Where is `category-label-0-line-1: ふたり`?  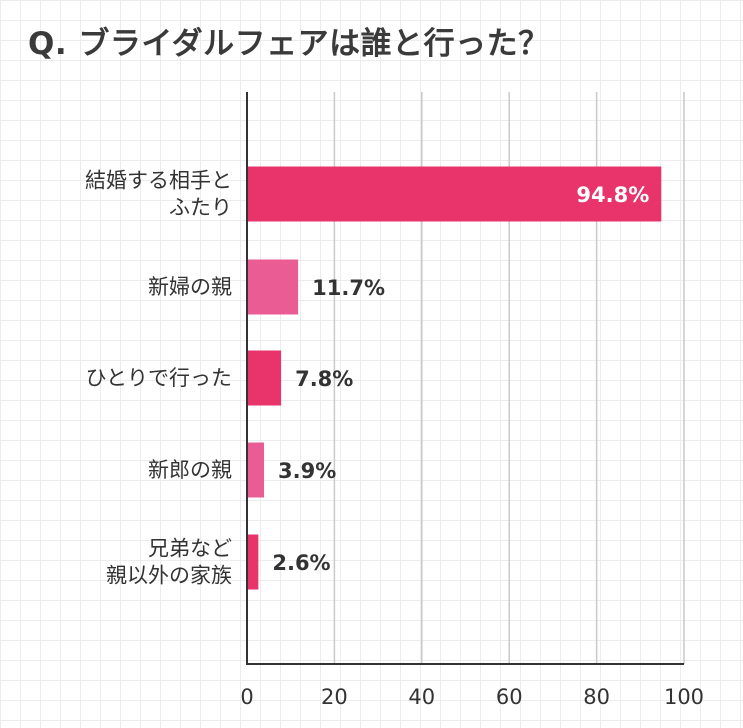 category-label-0-line-1: ふたり is located at coordinates (200, 208).